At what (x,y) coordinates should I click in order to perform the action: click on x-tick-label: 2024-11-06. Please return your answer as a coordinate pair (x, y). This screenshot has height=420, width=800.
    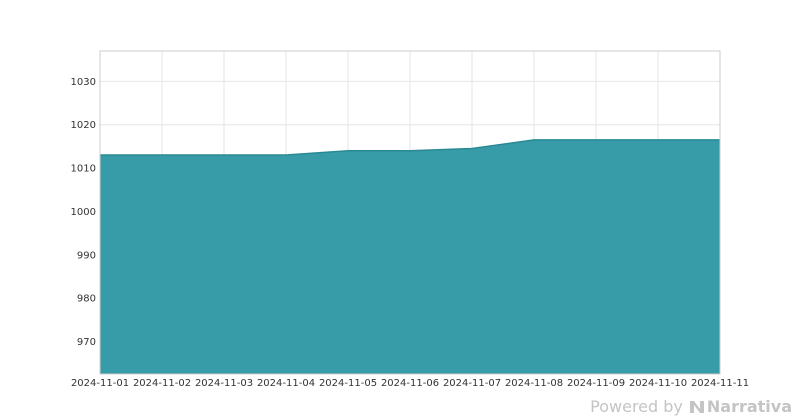
    Looking at the image, I should click on (410, 383).